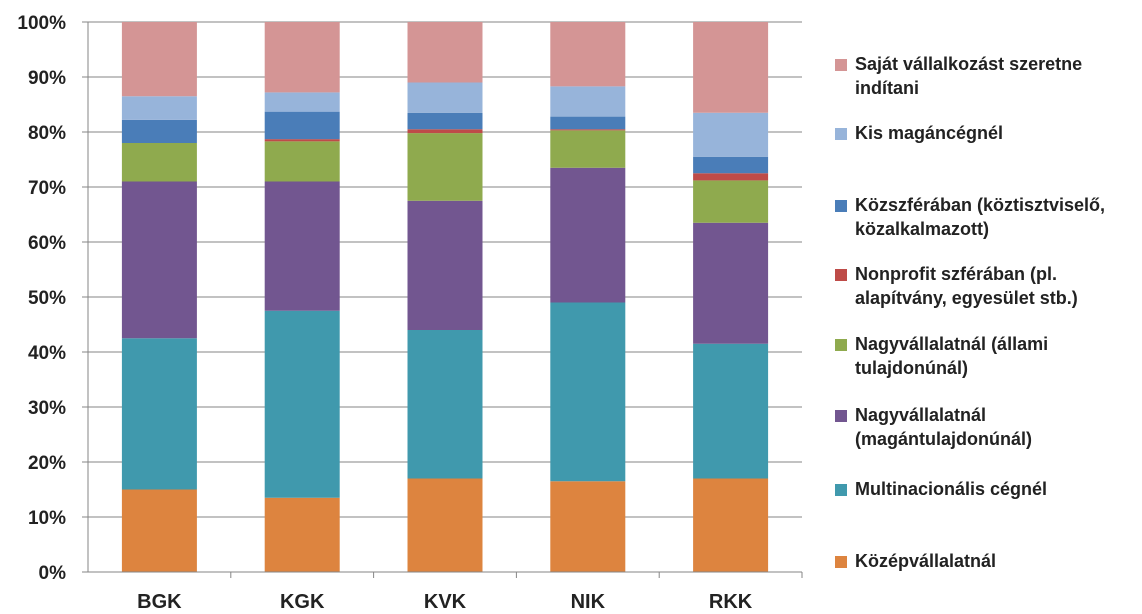 Image resolution: width=1142 pixels, height=614 pixels. Describe the element at coordinates (47, 298) in the screenshot. I see `y-tick-label: 50%` at that location.